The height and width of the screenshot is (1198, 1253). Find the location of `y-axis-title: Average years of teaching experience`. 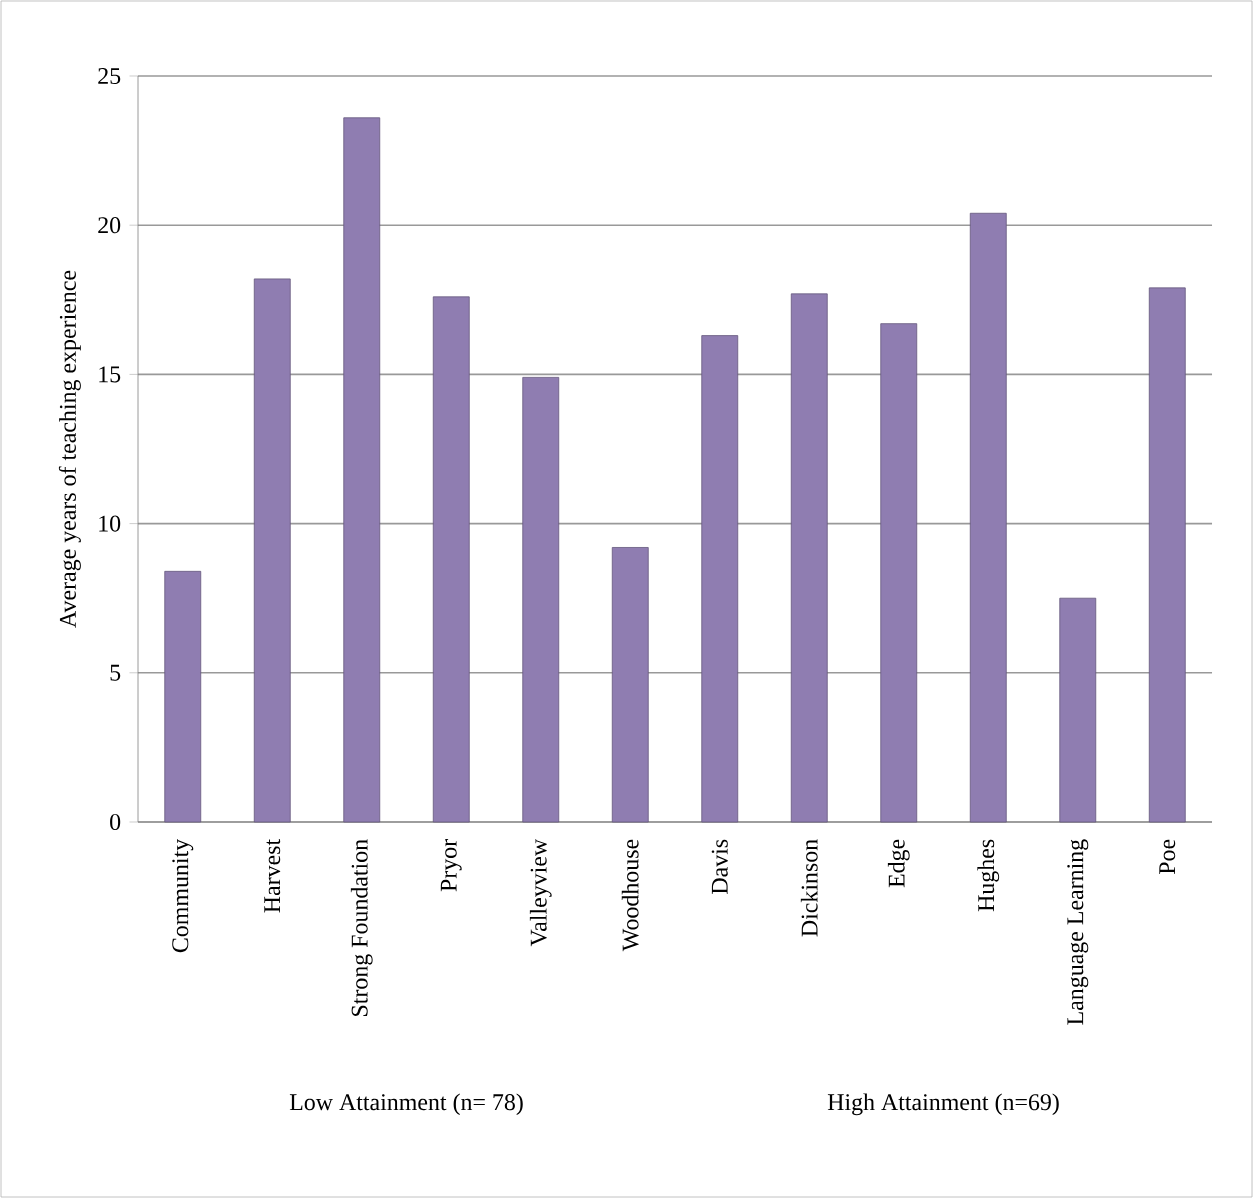

y-axis-title: Average years of teaching experience is located at coordinates (69, 449).